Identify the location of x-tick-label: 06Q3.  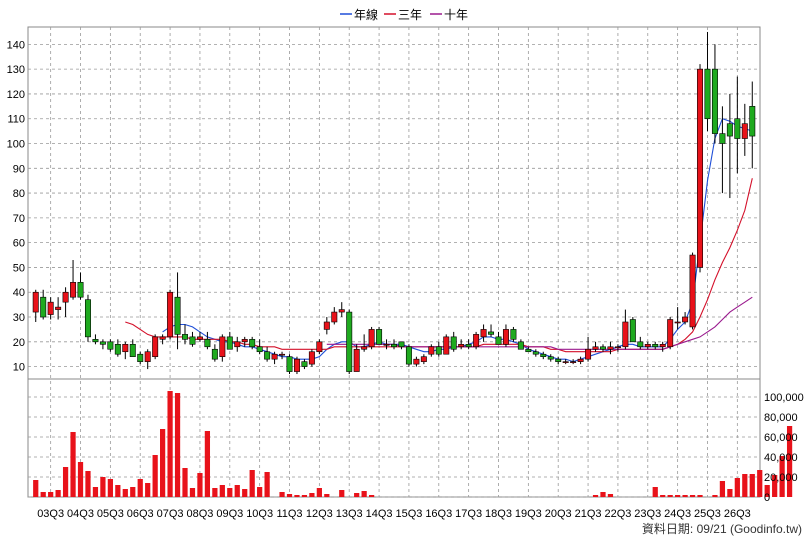
(140, 514).